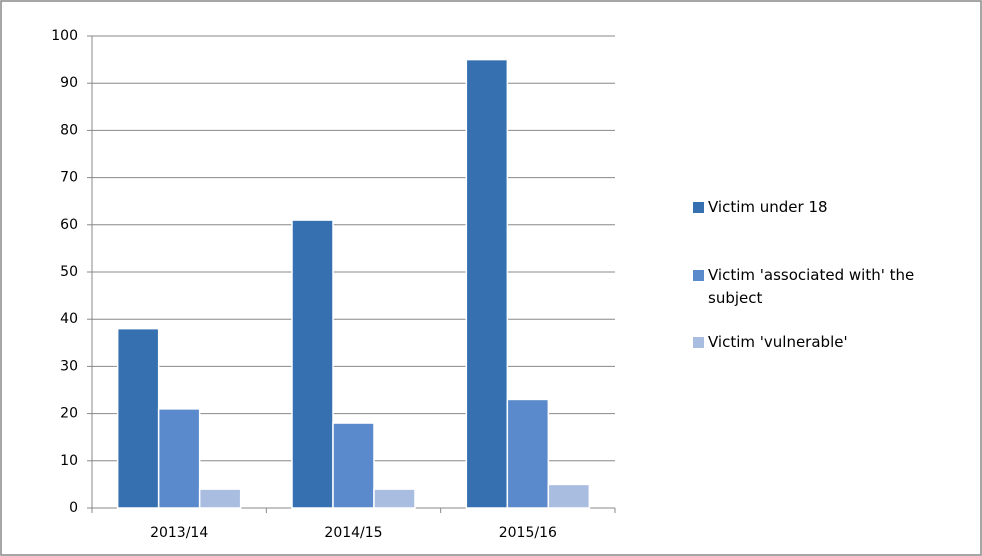  Describe the element at coordinates (833, 207) in the screenshot. I see `legend-item: Victim under 18` at that location.